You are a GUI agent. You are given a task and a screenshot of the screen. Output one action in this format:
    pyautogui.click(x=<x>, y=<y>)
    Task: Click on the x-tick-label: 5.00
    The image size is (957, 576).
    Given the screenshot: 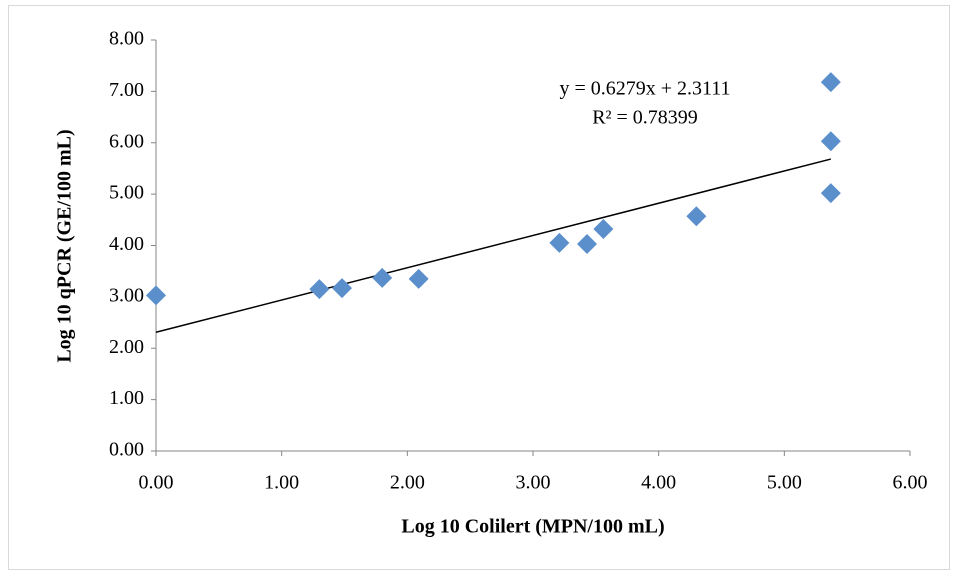 What is the action you would take?
    pyautogui.click(x=784, y=483)
    